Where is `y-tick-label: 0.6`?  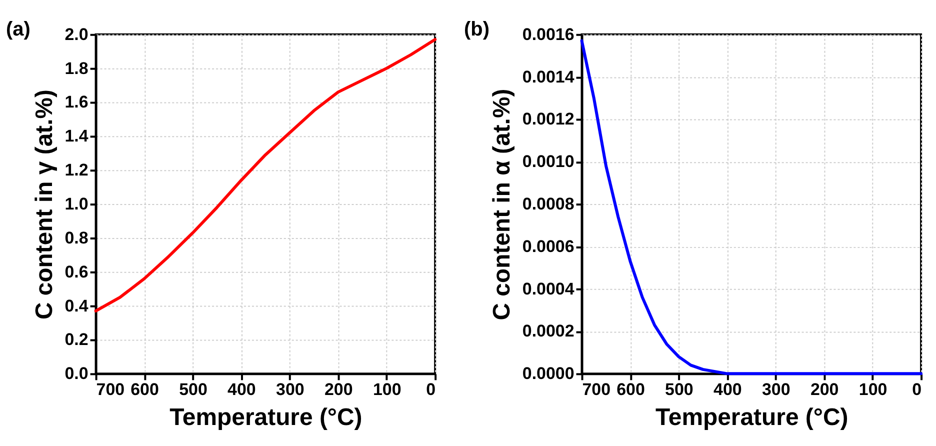
y-tick-label: 0.6 is located at coordinates (76, 272).